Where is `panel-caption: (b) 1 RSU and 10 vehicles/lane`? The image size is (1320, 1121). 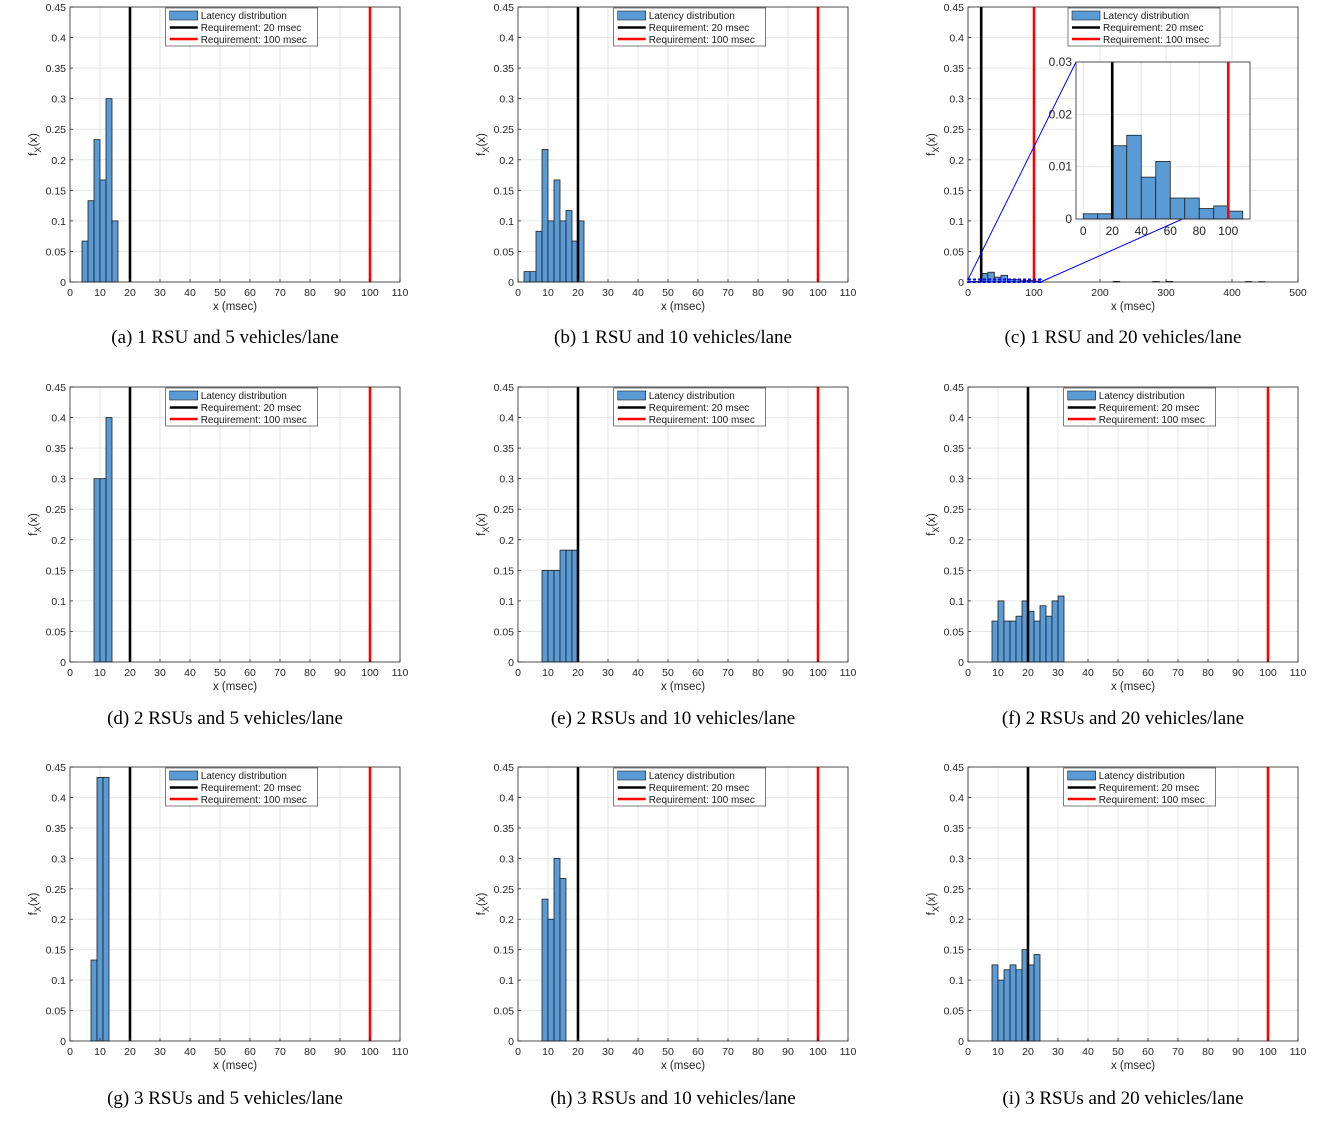 panel-caption: (b) 1 RSU and 10 vehicles/lane is located at coordinates (673, 337).